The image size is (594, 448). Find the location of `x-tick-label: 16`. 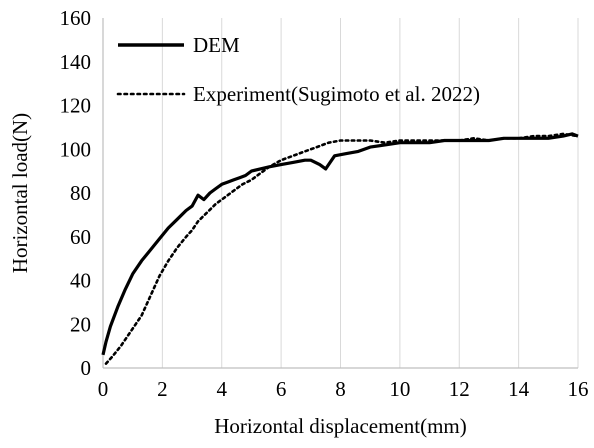

x-tick-label: 16 is located at coordinates (578, 389).